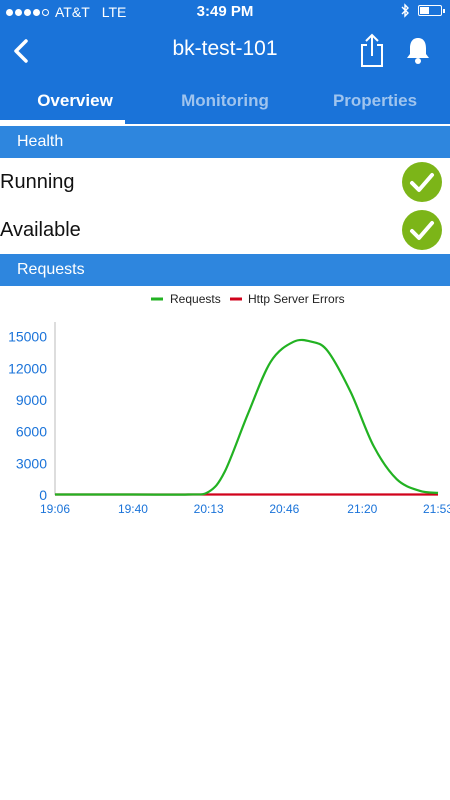  What do you see at coordinates (405, 10) in the screenshot?
I see `bluetooth-icon` at bounding box center [405, 10].